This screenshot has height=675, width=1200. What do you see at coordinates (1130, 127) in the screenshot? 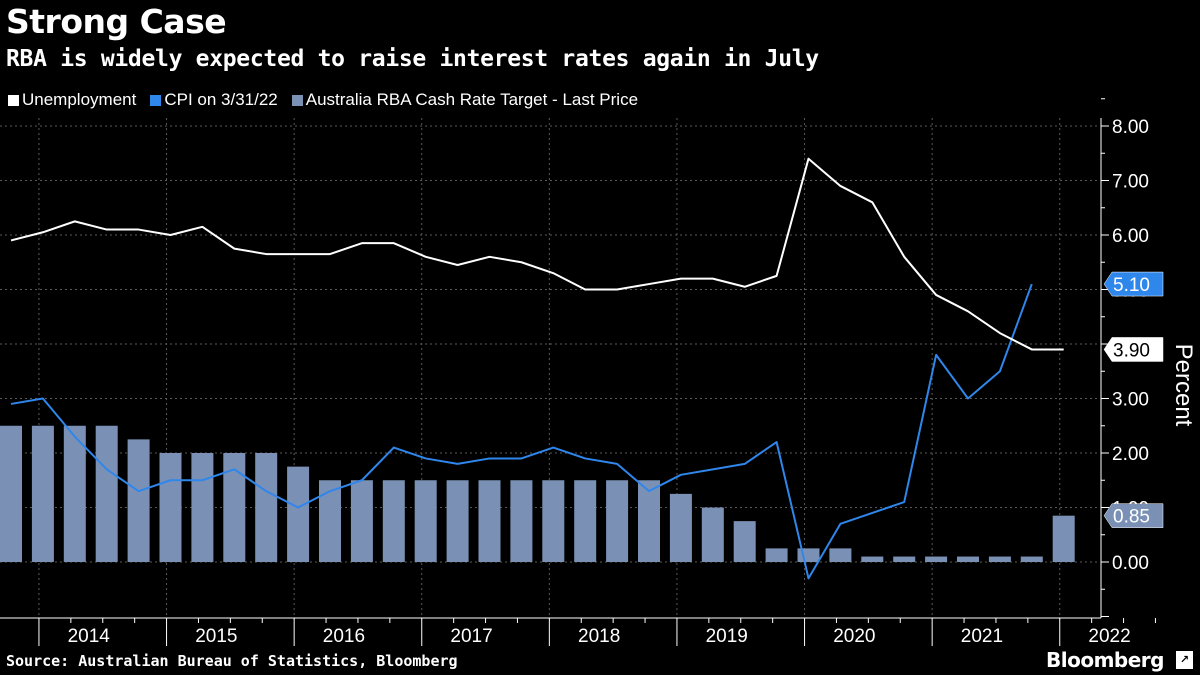
I see `y-tick-label: 8.00` at bounding box center [1130, 127].